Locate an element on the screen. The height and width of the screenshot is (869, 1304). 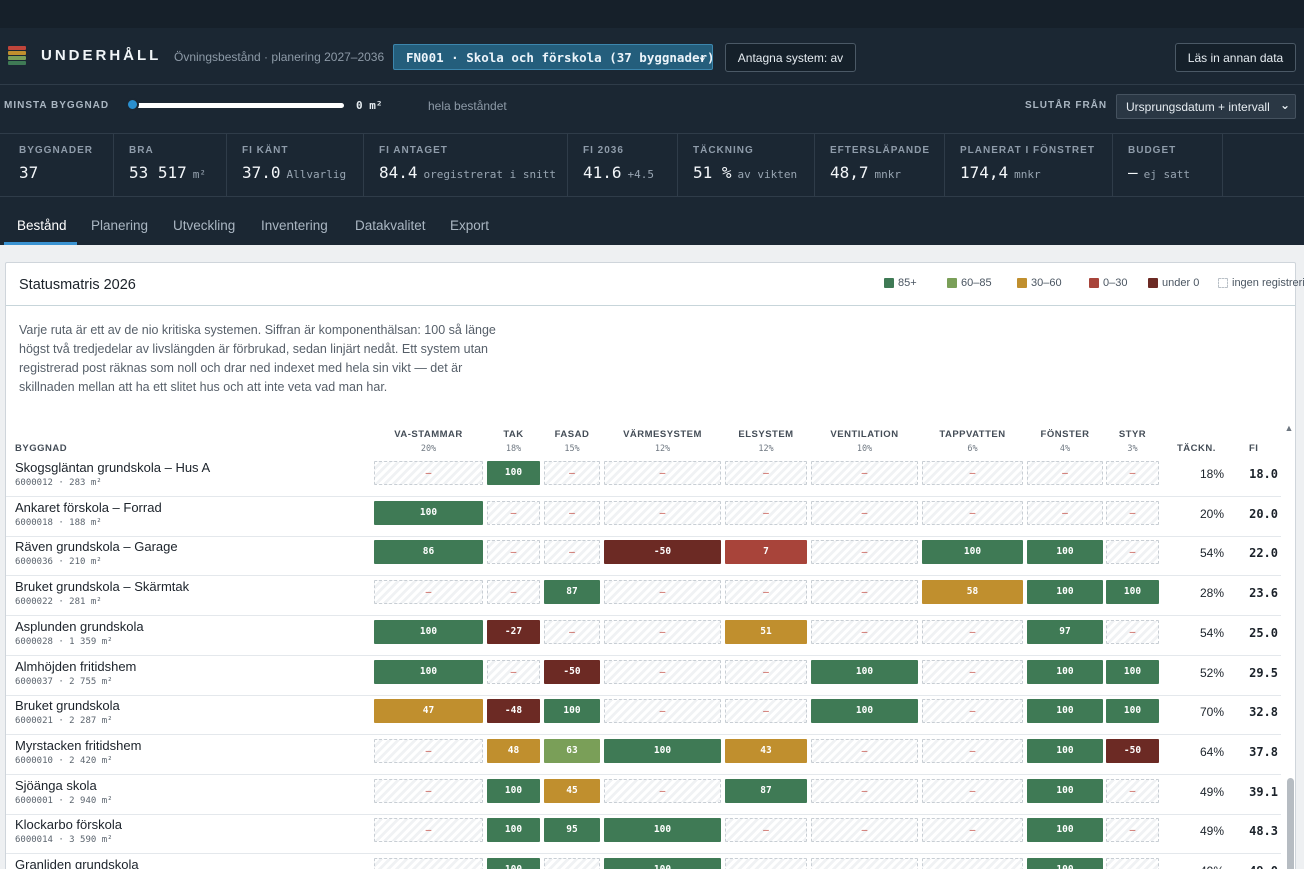
ends-from-select: Ursprungsdatum + intervall ⌄ is located at coordinates (1206, 106).